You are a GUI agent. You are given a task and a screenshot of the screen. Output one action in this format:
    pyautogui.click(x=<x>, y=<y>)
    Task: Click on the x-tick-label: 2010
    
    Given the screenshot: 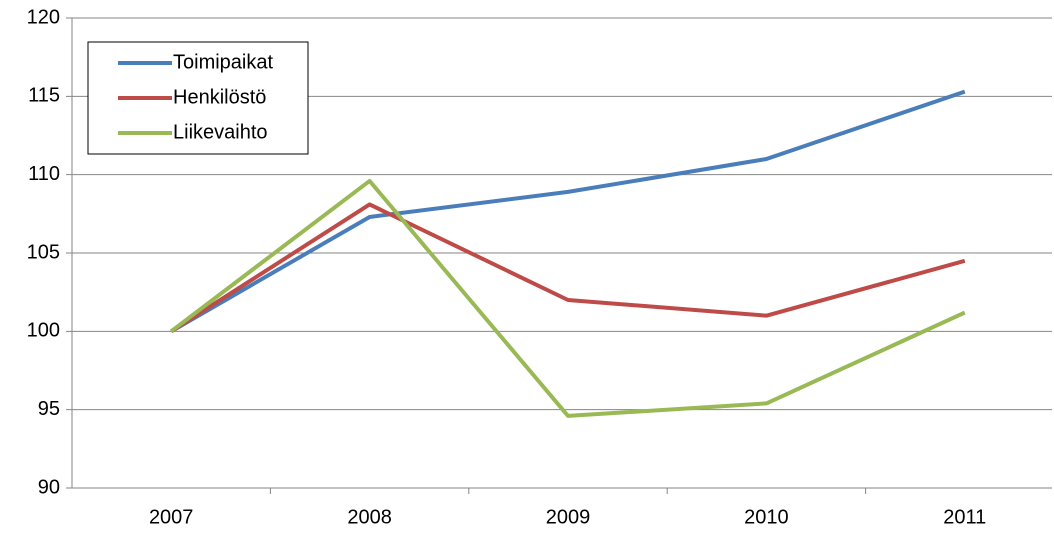 What is the action you would take?
    pyautogui.click(x=766, y=517)
    